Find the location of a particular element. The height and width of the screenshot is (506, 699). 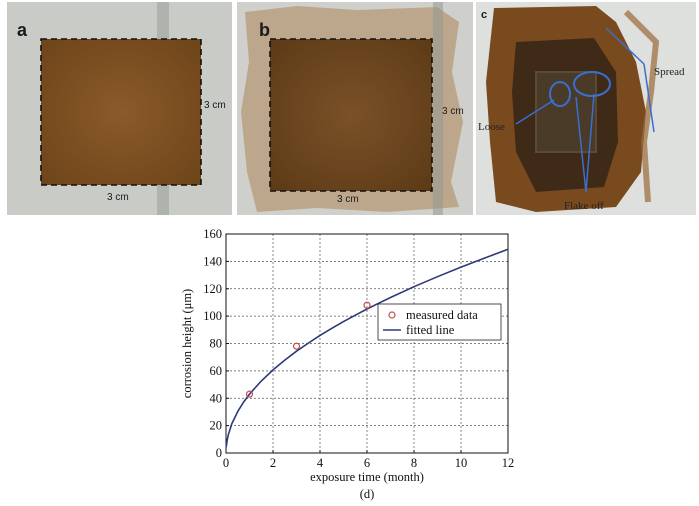

x-tick-label: 12 is located at coordinates (508, 463).